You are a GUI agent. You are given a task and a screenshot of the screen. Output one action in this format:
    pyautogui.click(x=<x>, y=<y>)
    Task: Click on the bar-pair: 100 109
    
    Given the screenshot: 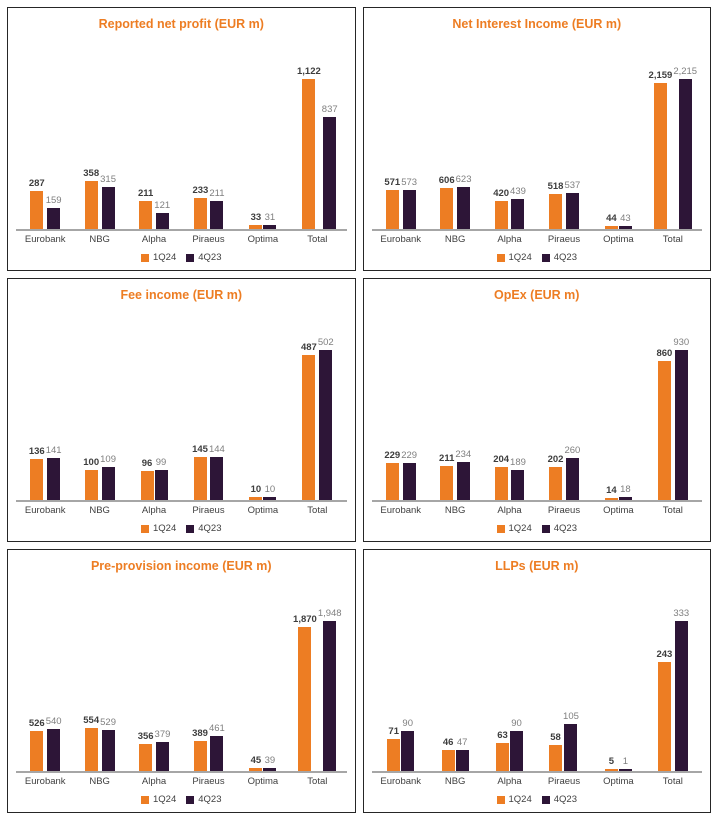 What is the action you would take?
    pyautogui.click(x=99, y=477)
    